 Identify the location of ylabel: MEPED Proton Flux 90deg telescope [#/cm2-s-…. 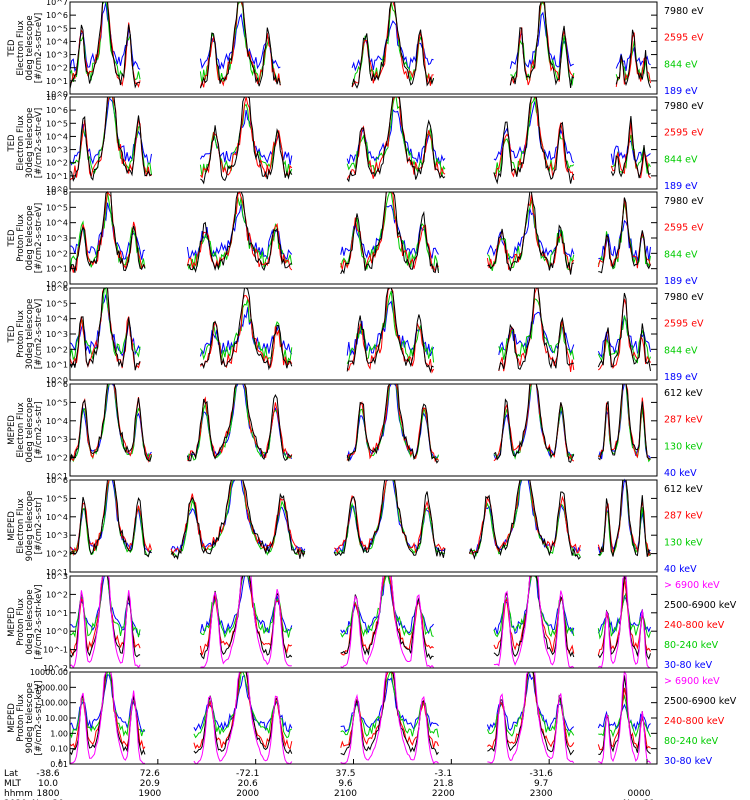
(25, 718).